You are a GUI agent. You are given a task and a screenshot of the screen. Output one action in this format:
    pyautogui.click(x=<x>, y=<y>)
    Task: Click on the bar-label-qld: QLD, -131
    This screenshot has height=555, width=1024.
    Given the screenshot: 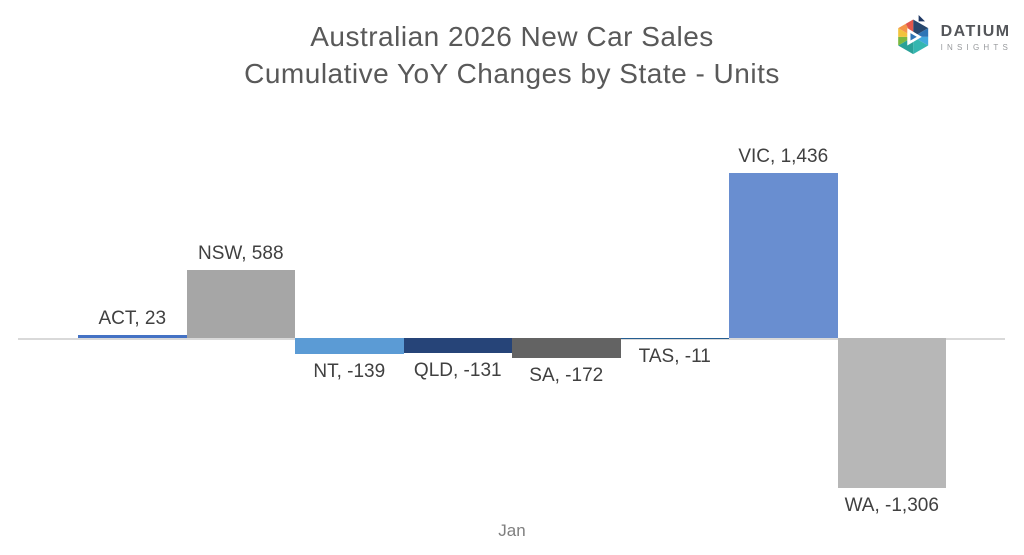 What is the action you would take?
    pyautogui.click(x=457, y=371)
    